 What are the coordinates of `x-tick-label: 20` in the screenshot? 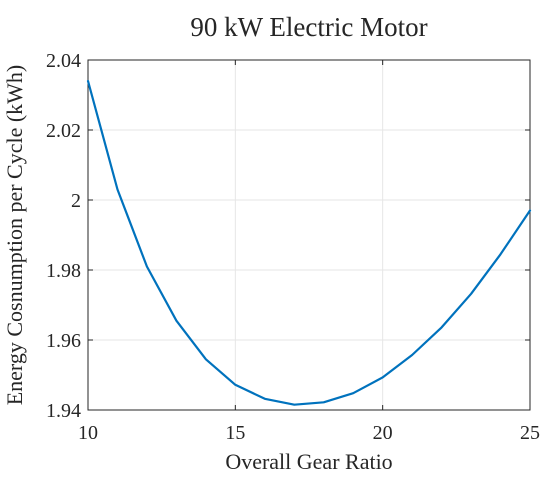 It's located at (383, 433).